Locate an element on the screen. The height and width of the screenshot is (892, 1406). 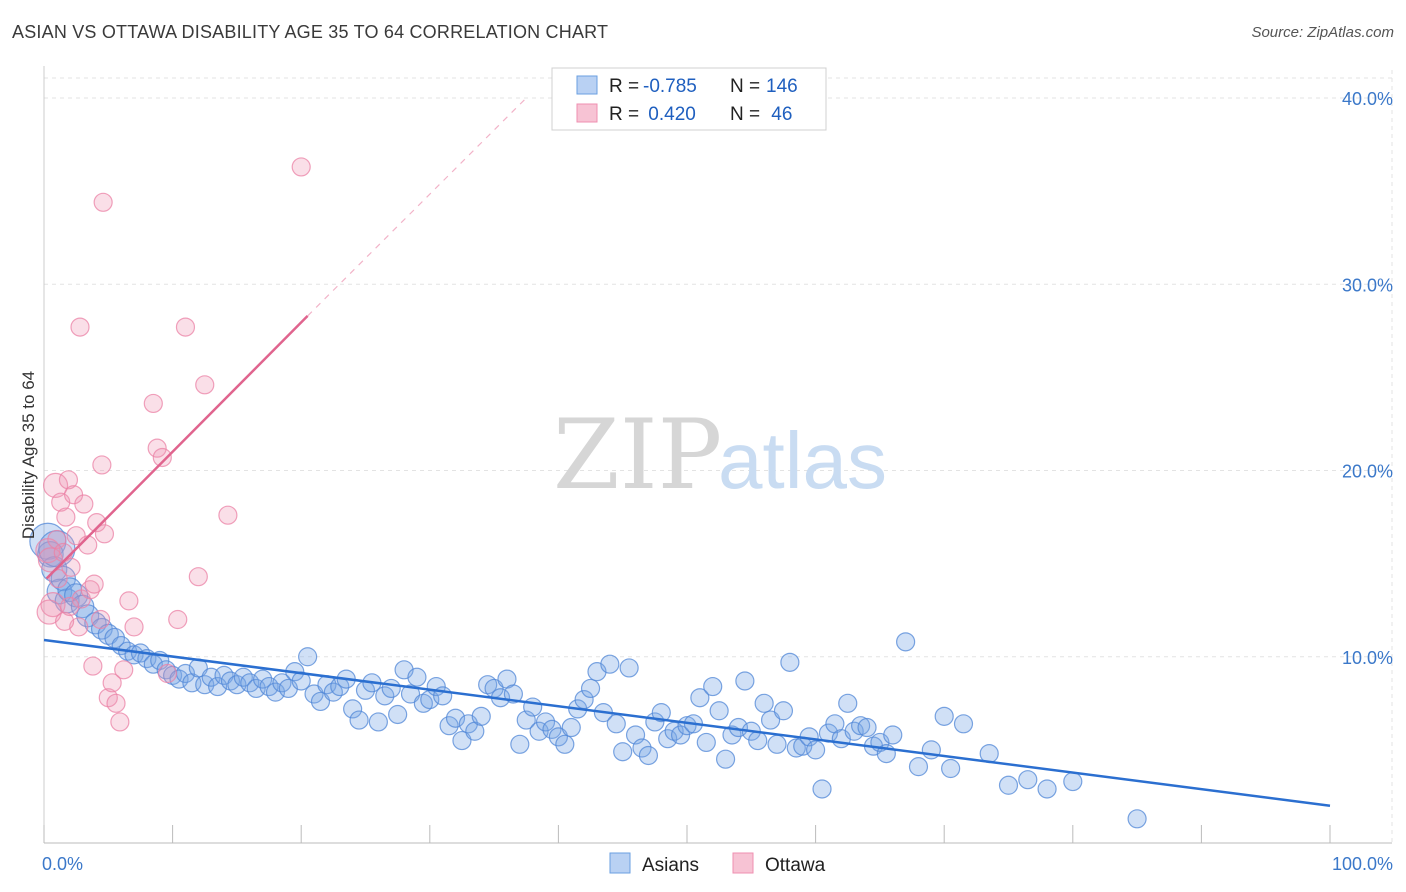
legend-bottom-swatch-asians is located at coordinates (620, 863).